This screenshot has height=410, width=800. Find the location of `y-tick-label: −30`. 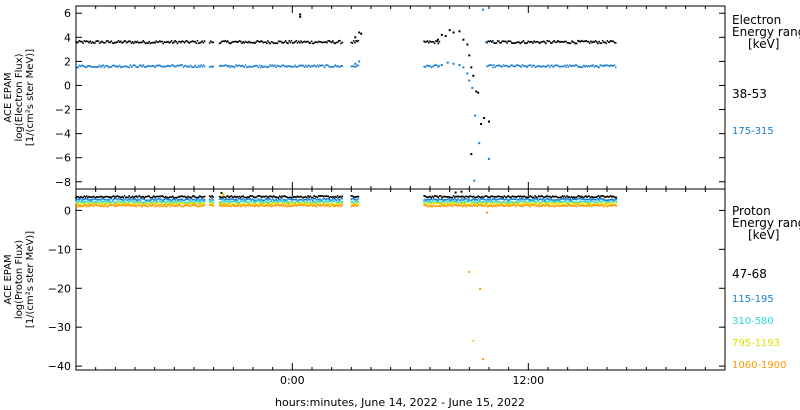

y-tick-label: −30 is located at coordinates (59, 327).